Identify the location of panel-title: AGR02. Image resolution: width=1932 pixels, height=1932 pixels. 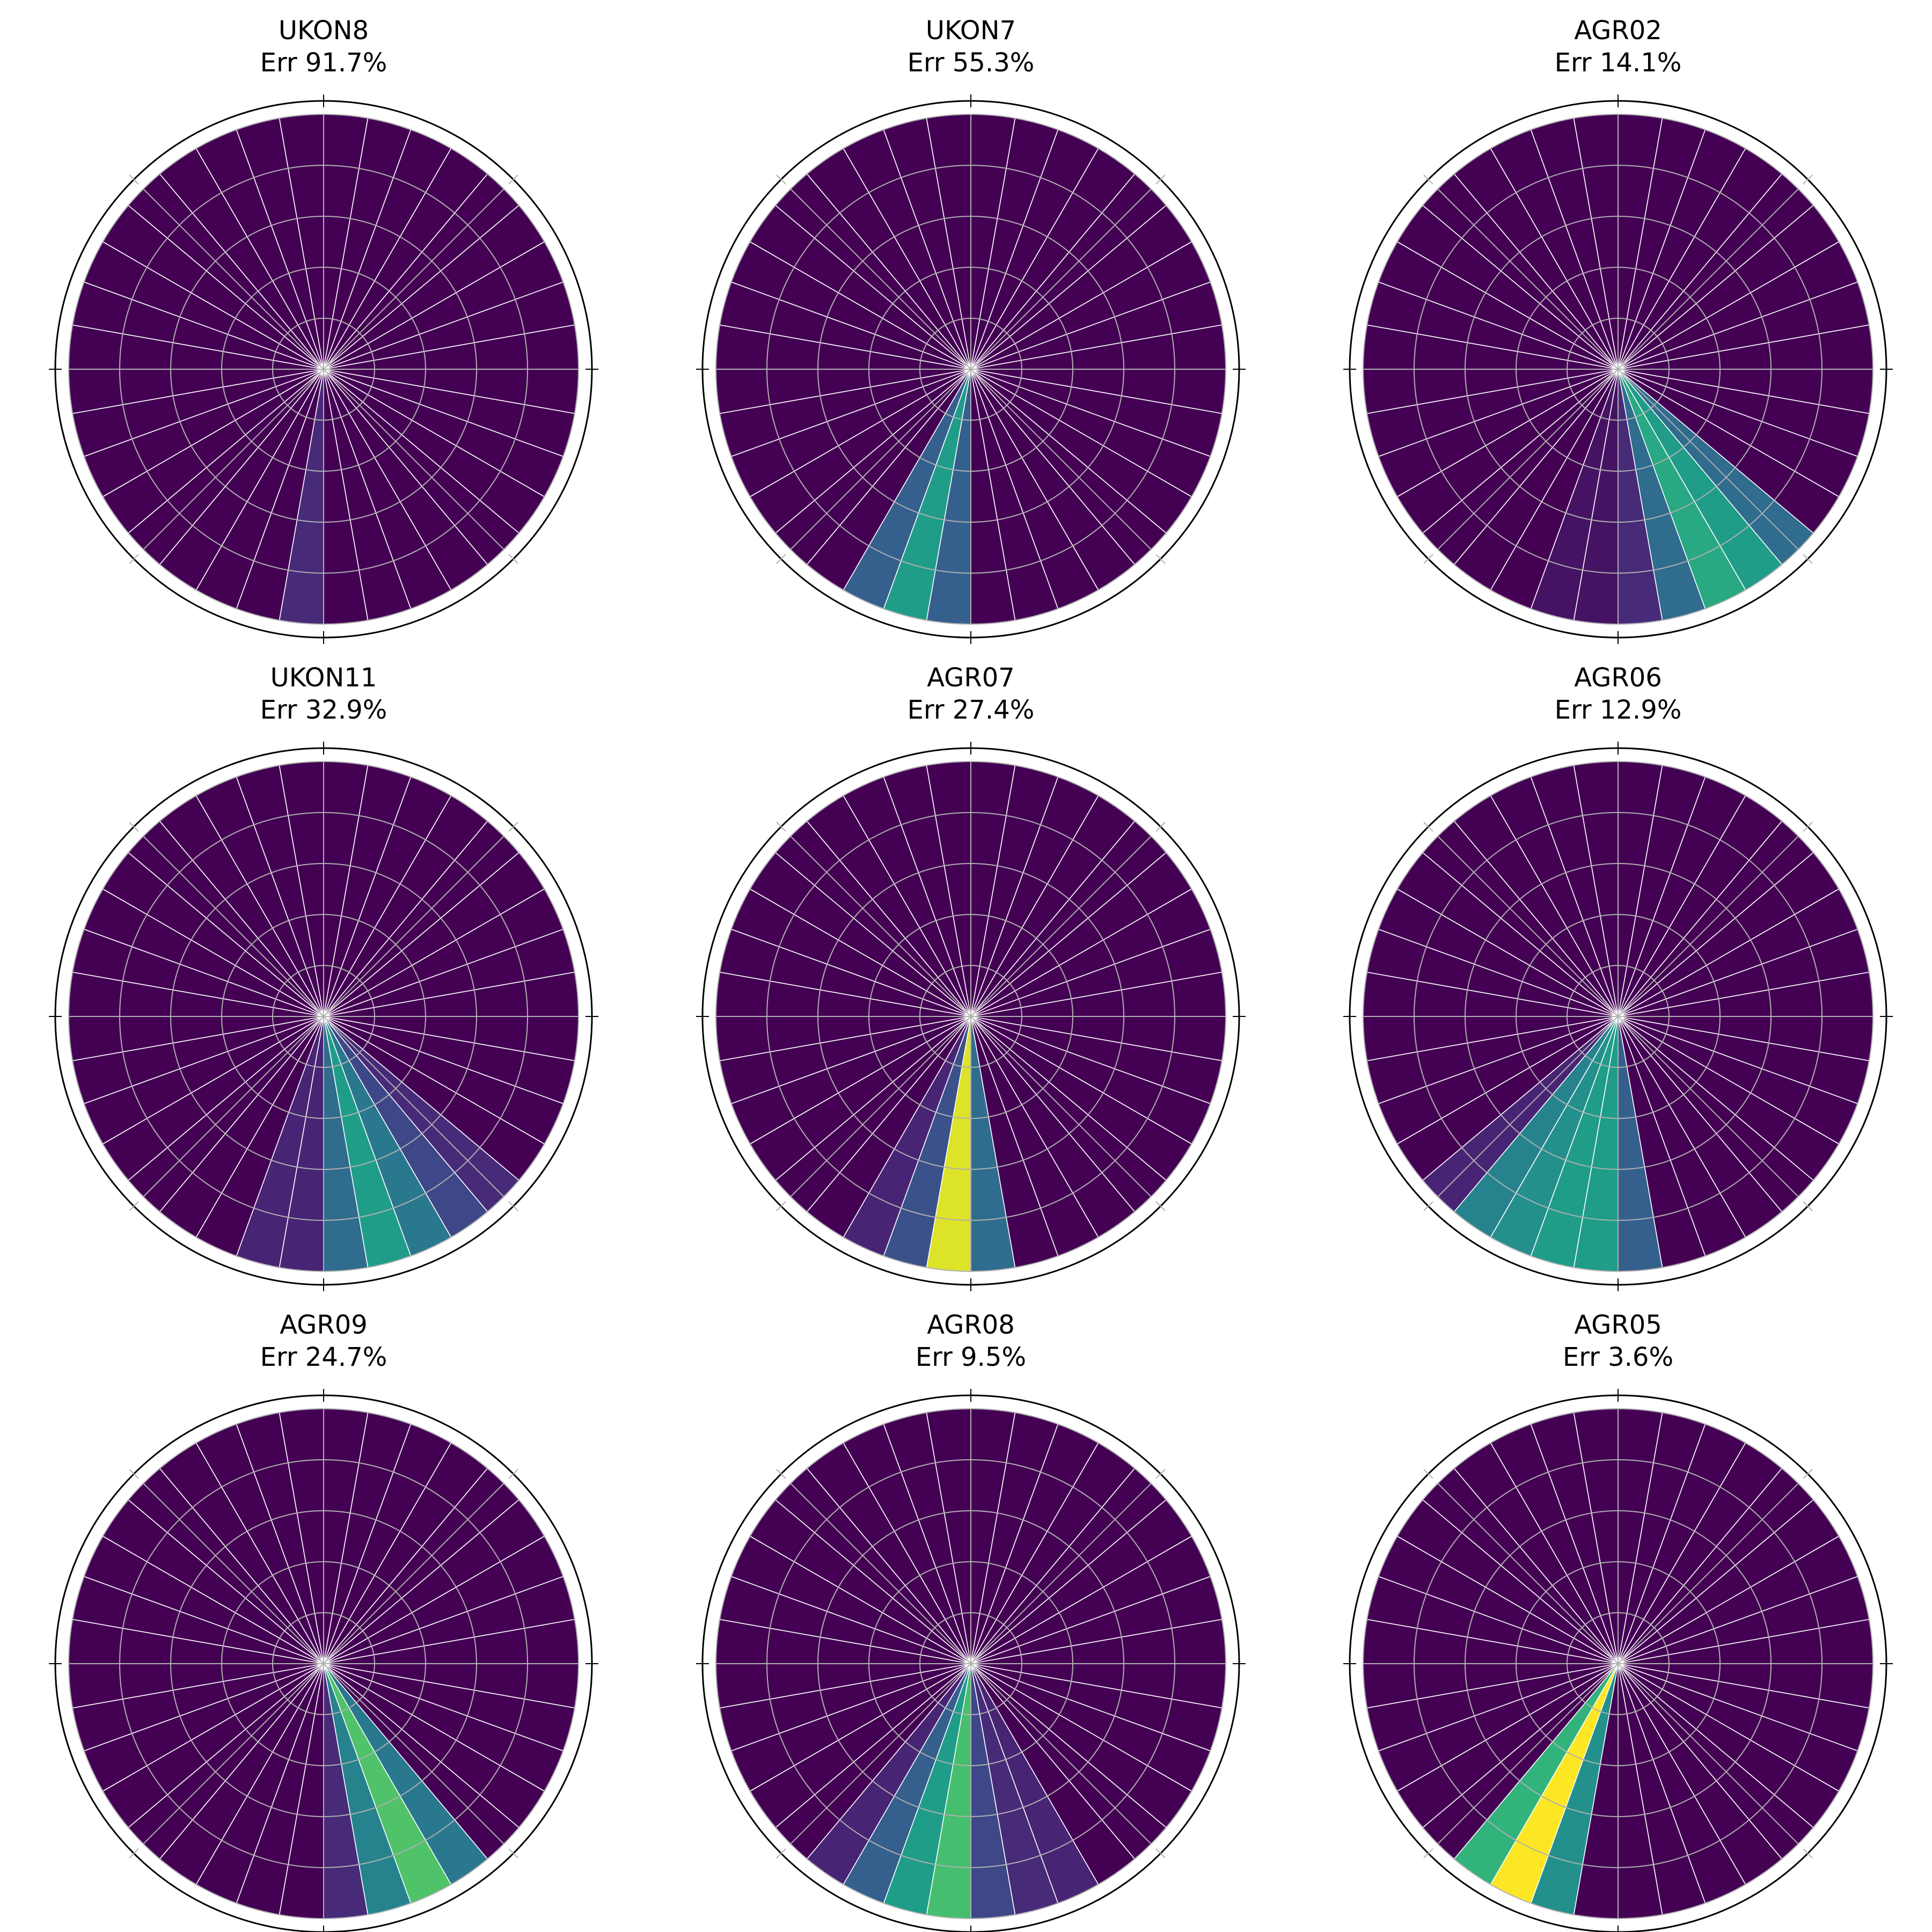
(1618, 31).